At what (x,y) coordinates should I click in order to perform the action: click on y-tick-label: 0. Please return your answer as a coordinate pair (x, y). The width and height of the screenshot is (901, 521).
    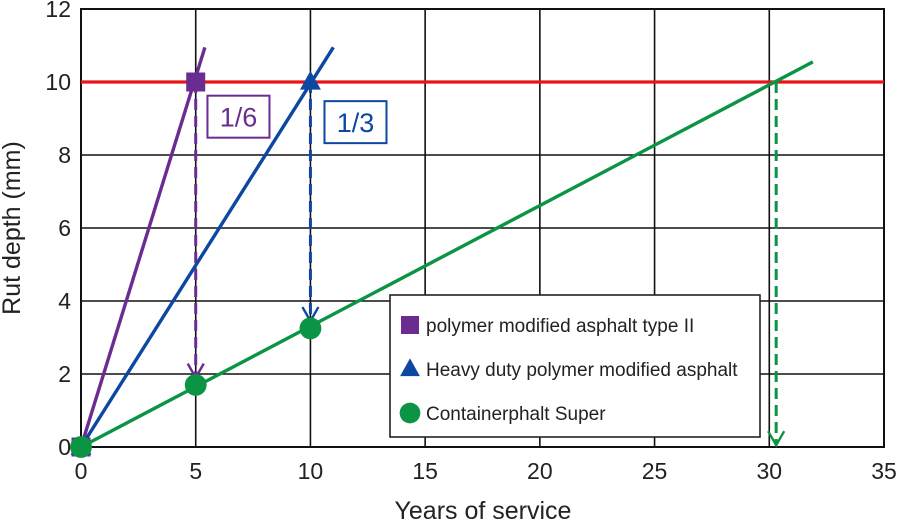
    Looking at the image, I should click on (64, 447).